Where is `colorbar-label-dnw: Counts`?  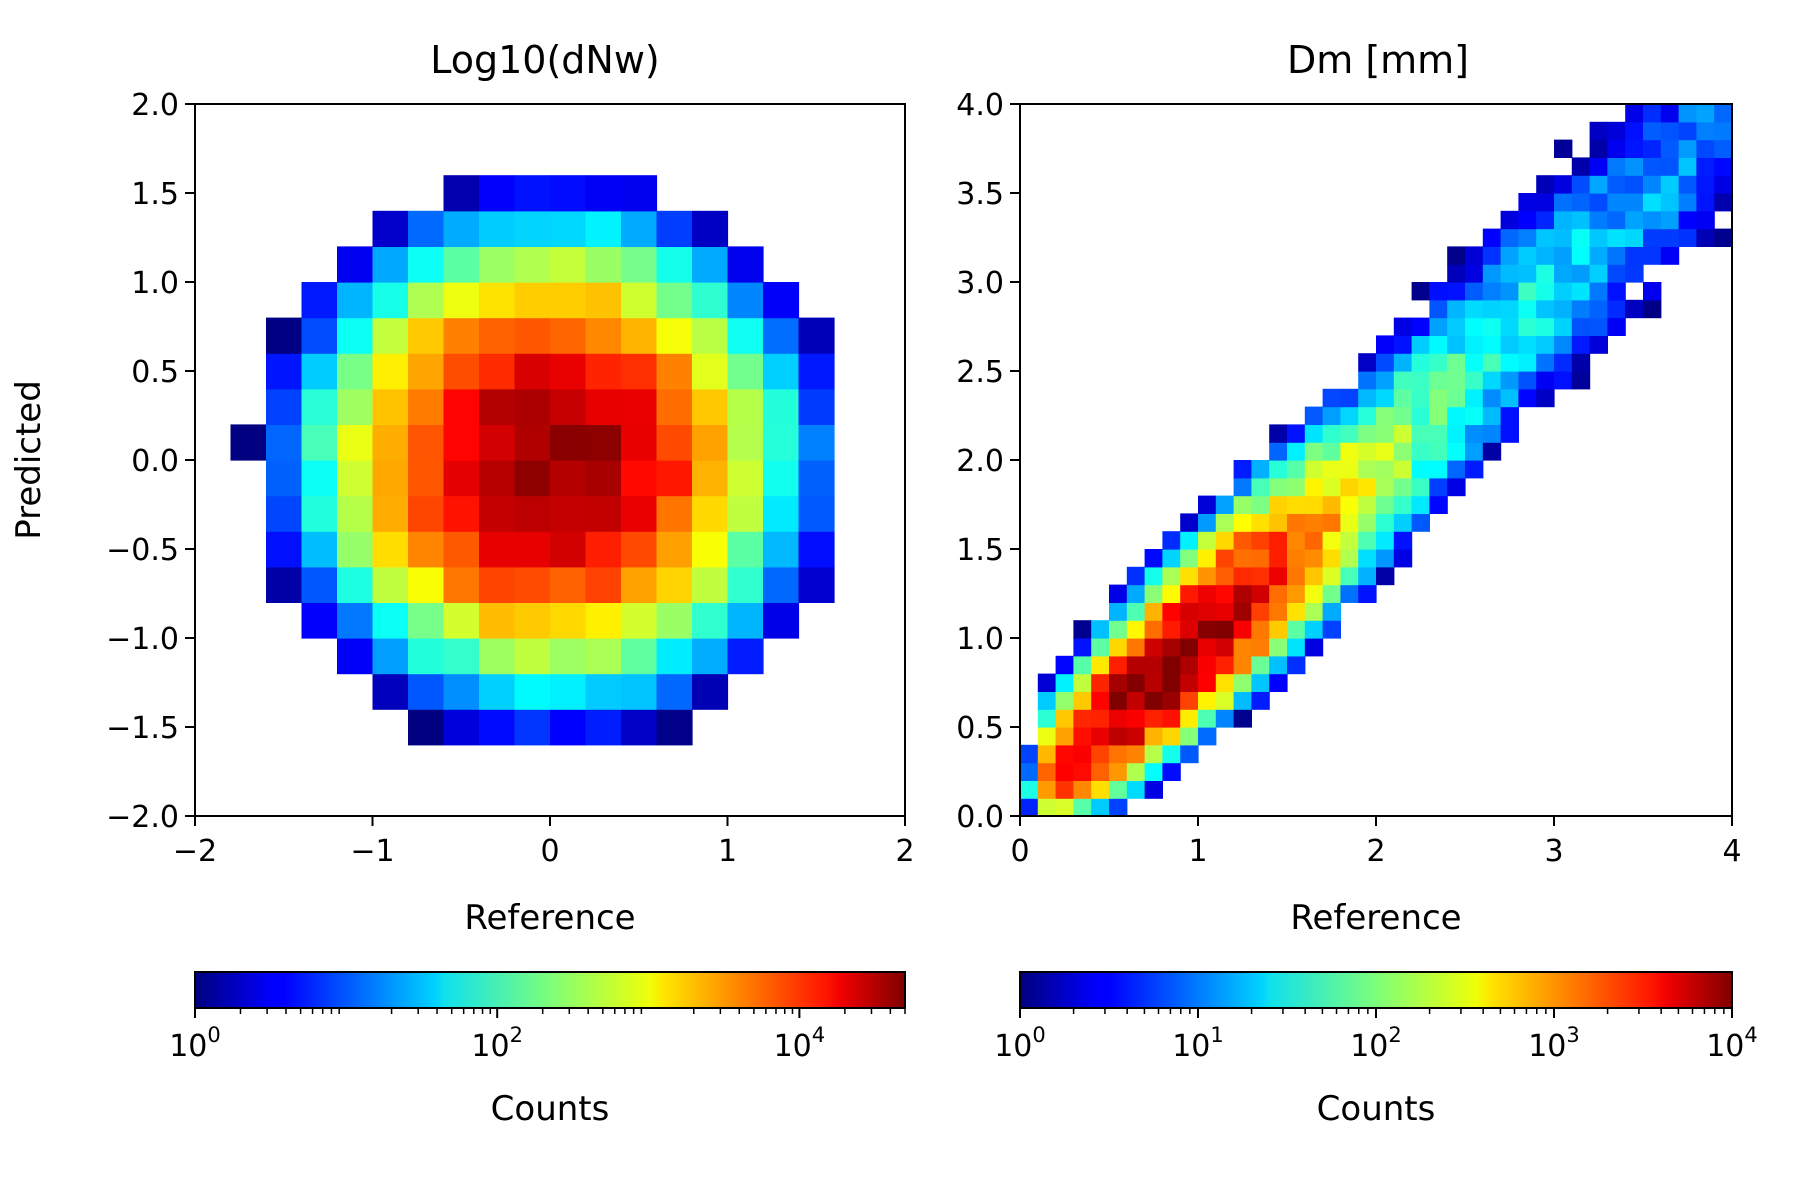
colorbar-label-dnw: Counts is located at coordinates (550, 1109).